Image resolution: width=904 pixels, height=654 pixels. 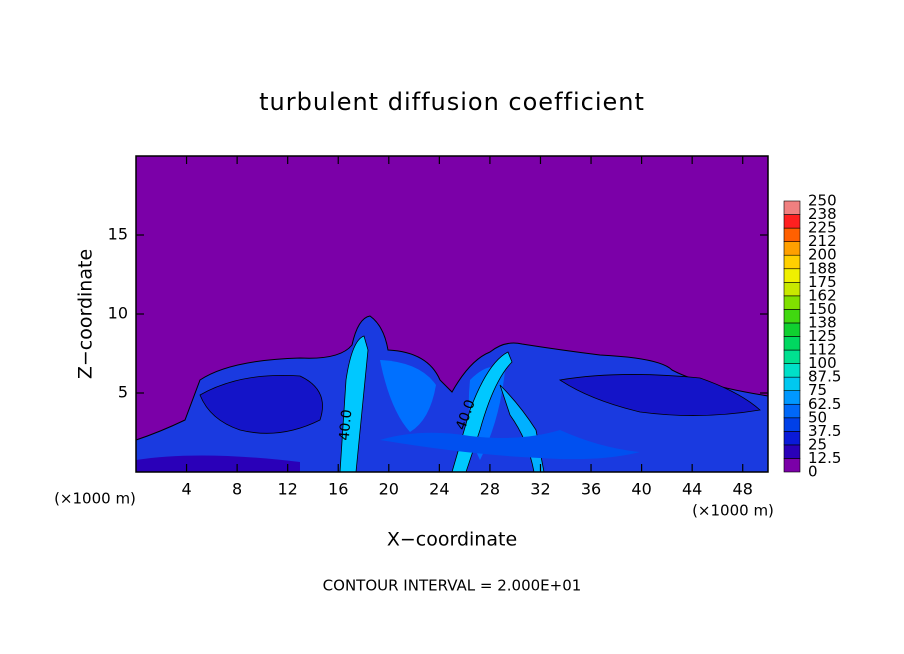 I want to click on colorbar-label: 150, so click(x=822, y=309).